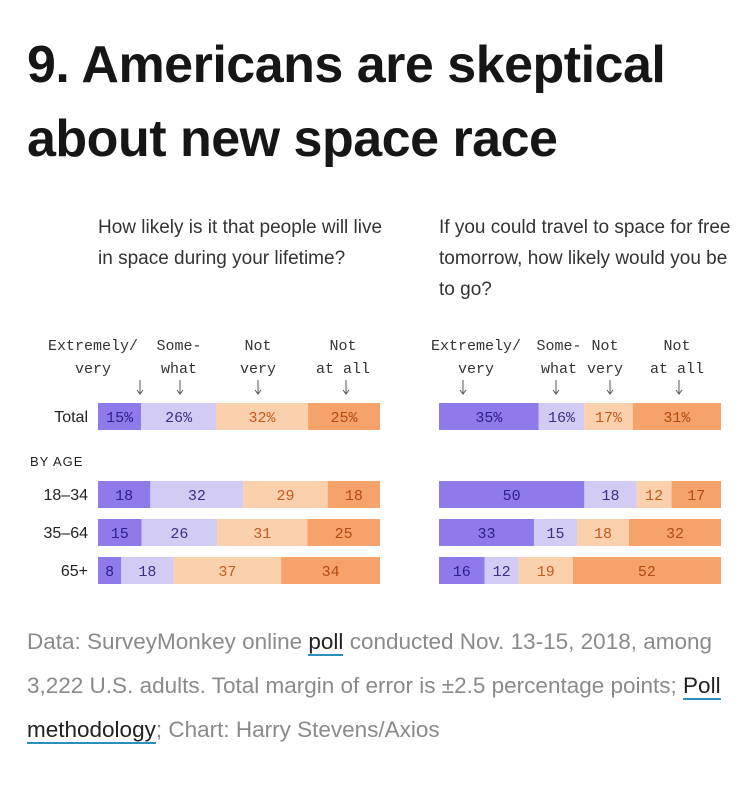 The height and width of the screenshot is (800, 750). What do you see at coordinates (66, 533) in the screenshot?
I see `row-label-1: 35–64` at bounding box center [66, 533].